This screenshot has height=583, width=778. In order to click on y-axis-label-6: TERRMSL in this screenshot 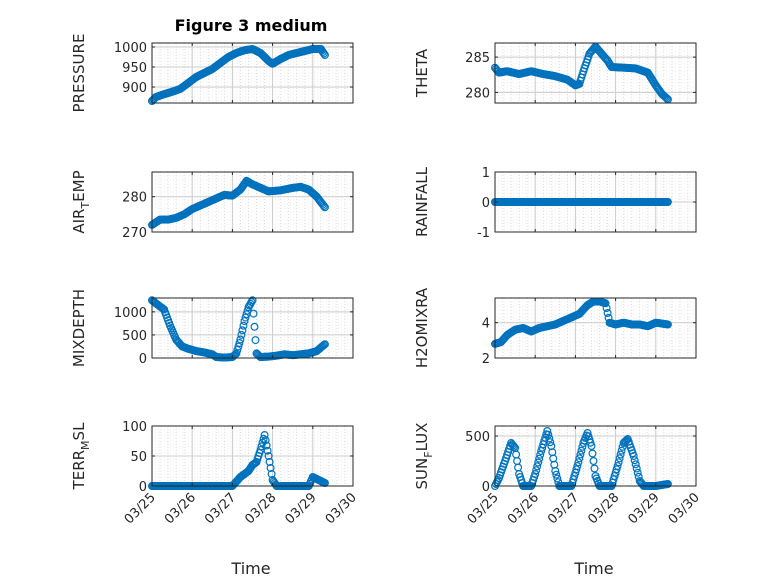, I will do `click(81, 456)`.